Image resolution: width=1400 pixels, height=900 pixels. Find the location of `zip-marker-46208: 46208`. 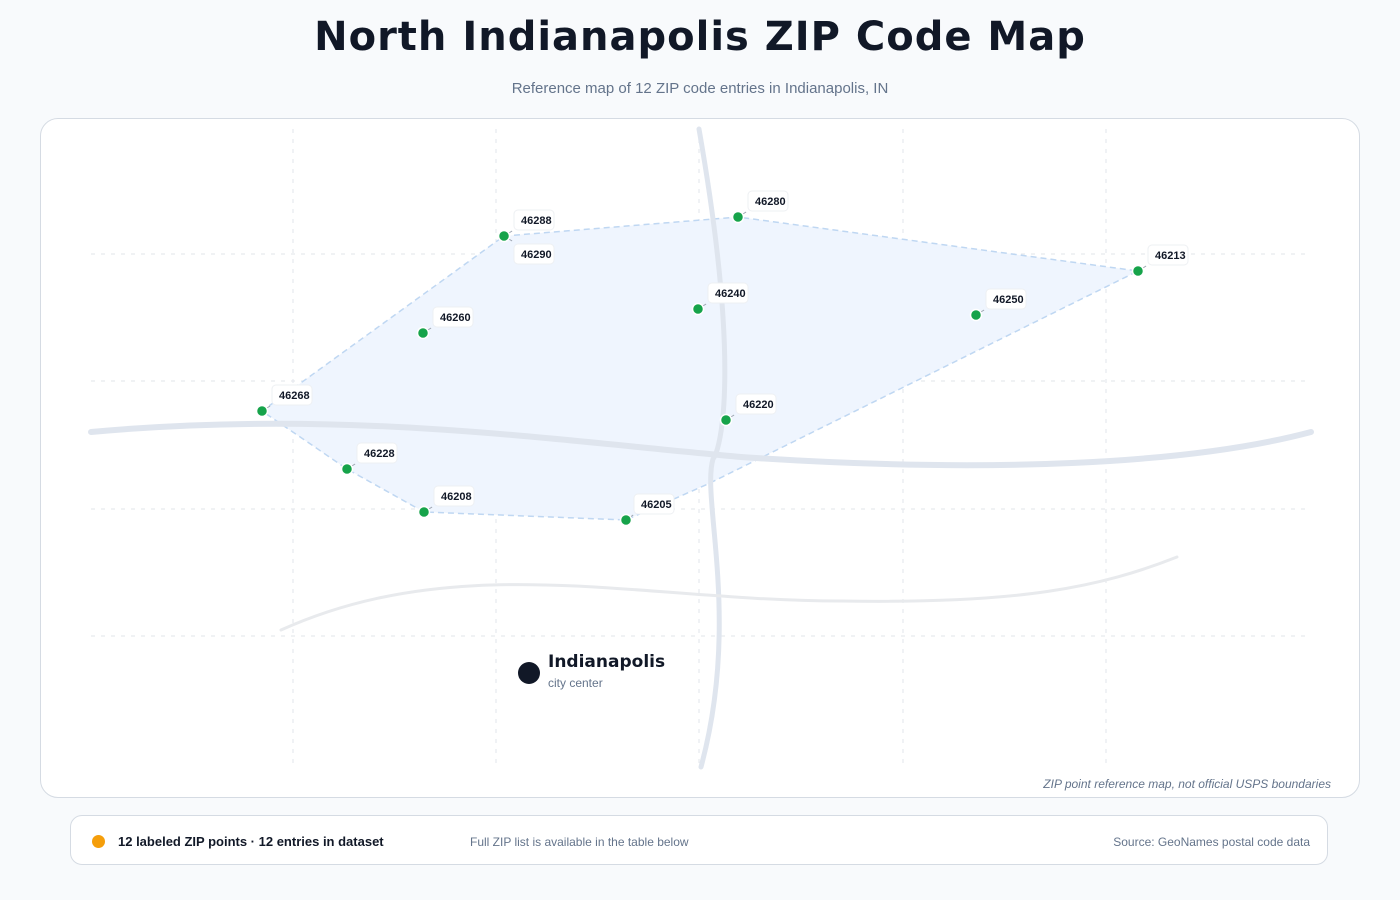

zip-marker-46208: 46208 is located at coordinates (446, 502).